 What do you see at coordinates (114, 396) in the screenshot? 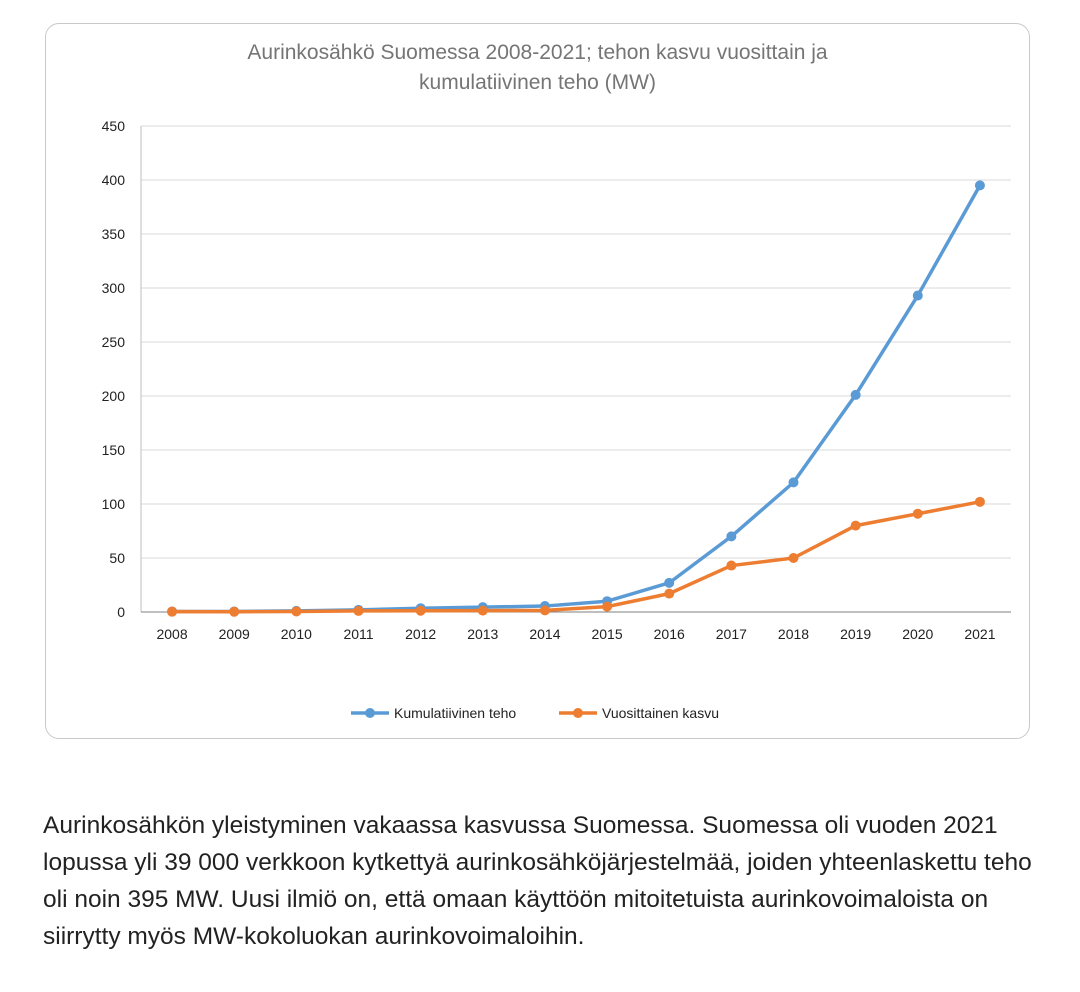
I see `y-tick-label: 200` at bounding box center [114, 396].